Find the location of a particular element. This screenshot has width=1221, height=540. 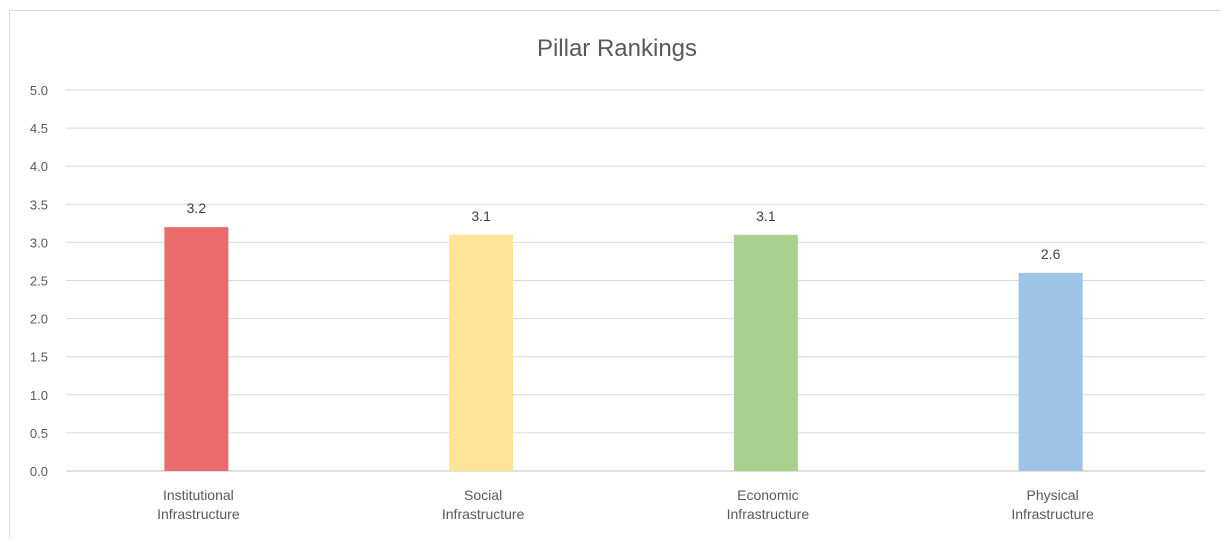

x-category-label: Economic is located at coordinates (767, 495).